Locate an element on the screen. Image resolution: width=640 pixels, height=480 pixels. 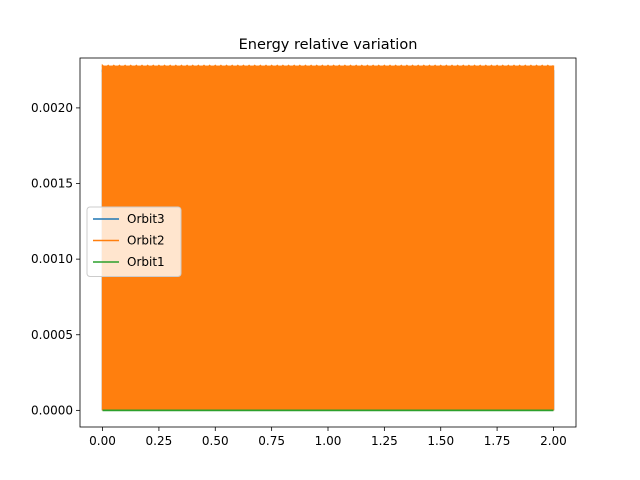
y-tick-label: 0.0015 is located at coordinates (52, 184).